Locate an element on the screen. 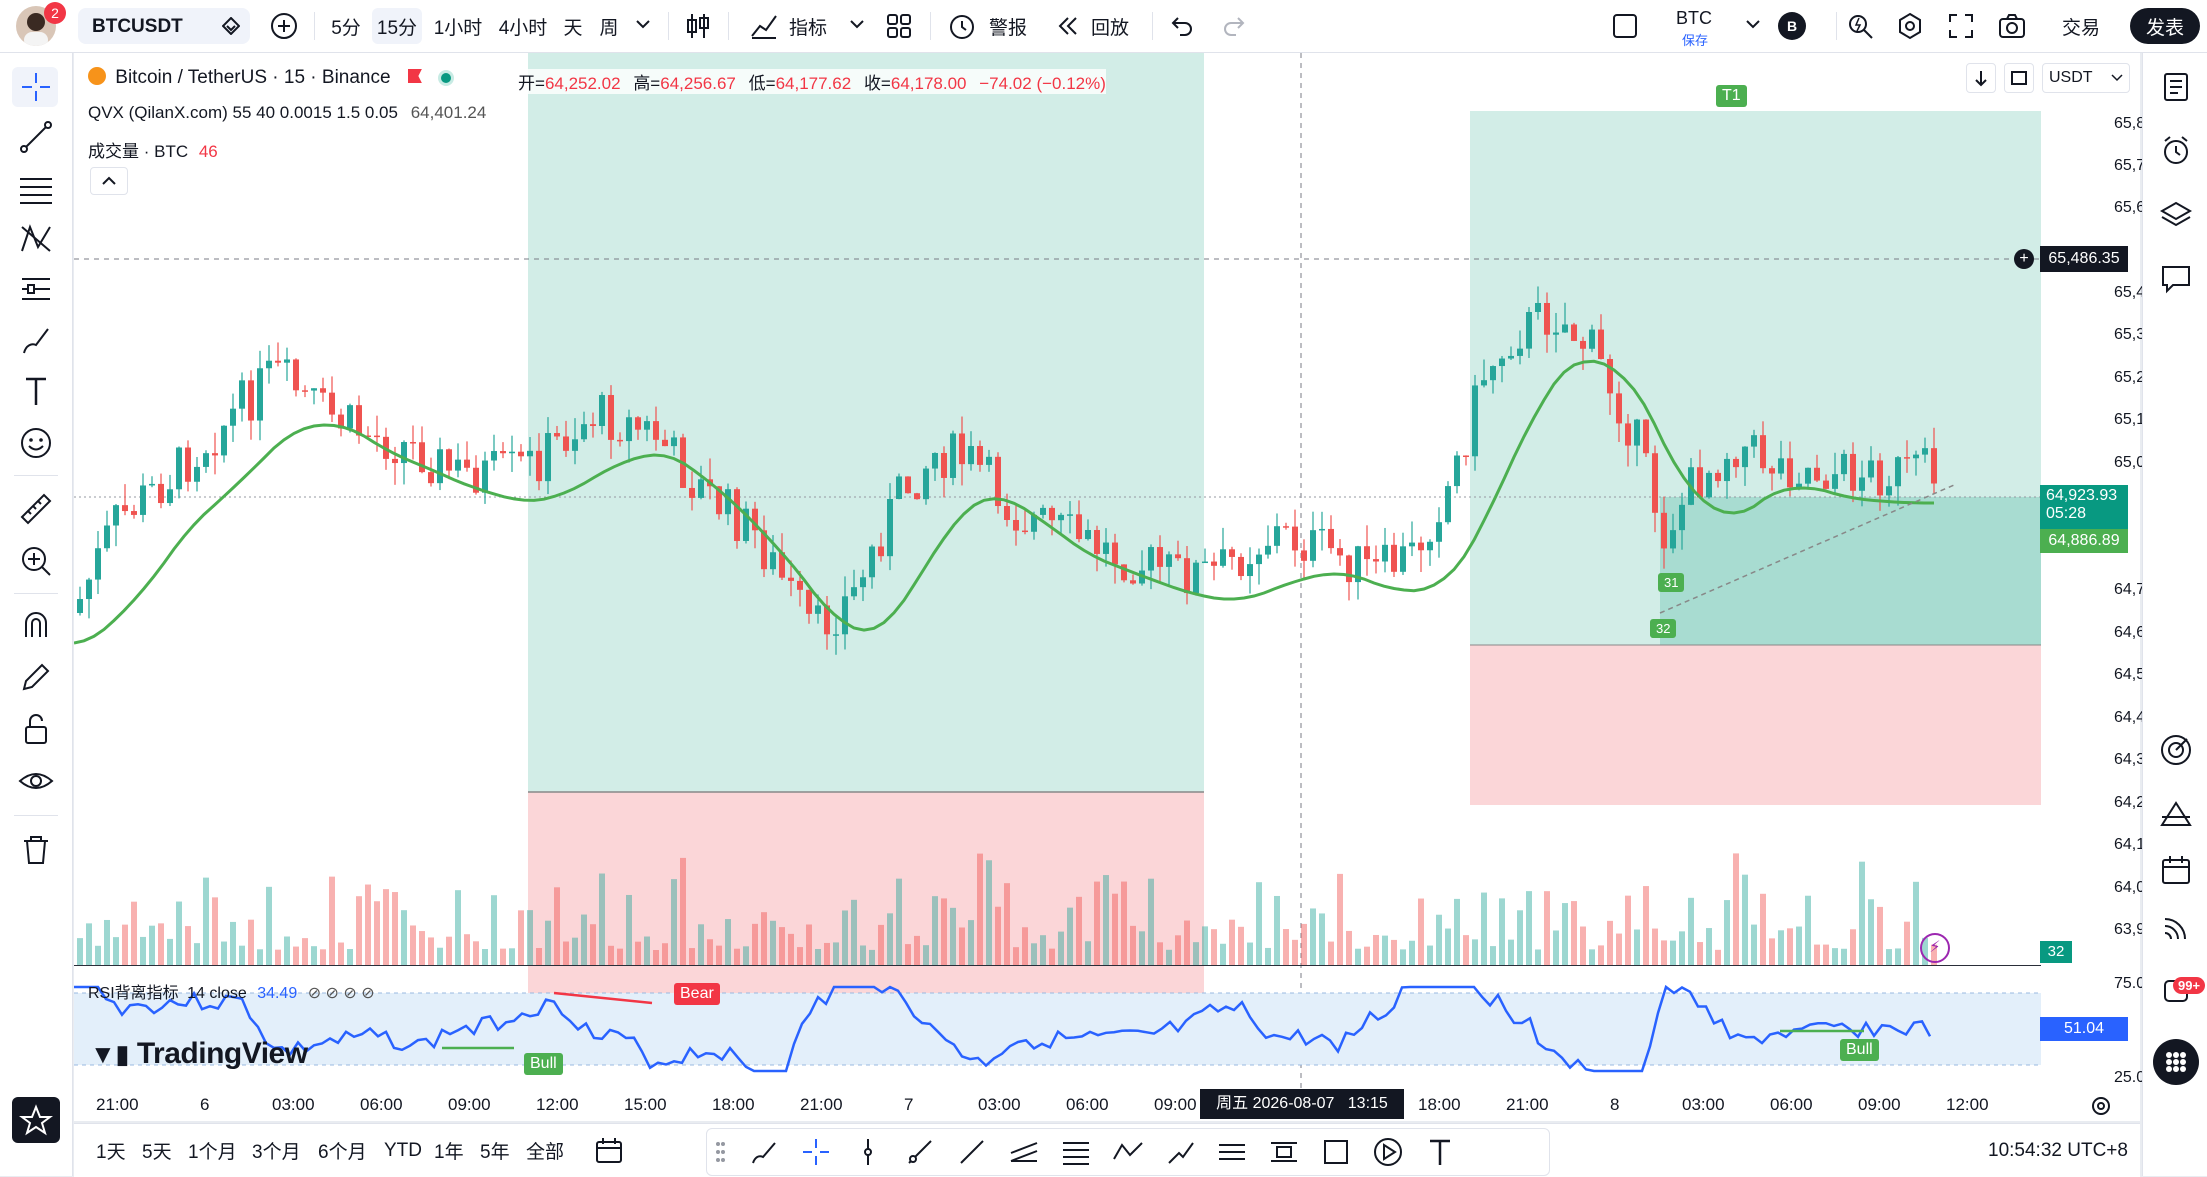  layout-grid-icon is located at coordinates (899, 26).